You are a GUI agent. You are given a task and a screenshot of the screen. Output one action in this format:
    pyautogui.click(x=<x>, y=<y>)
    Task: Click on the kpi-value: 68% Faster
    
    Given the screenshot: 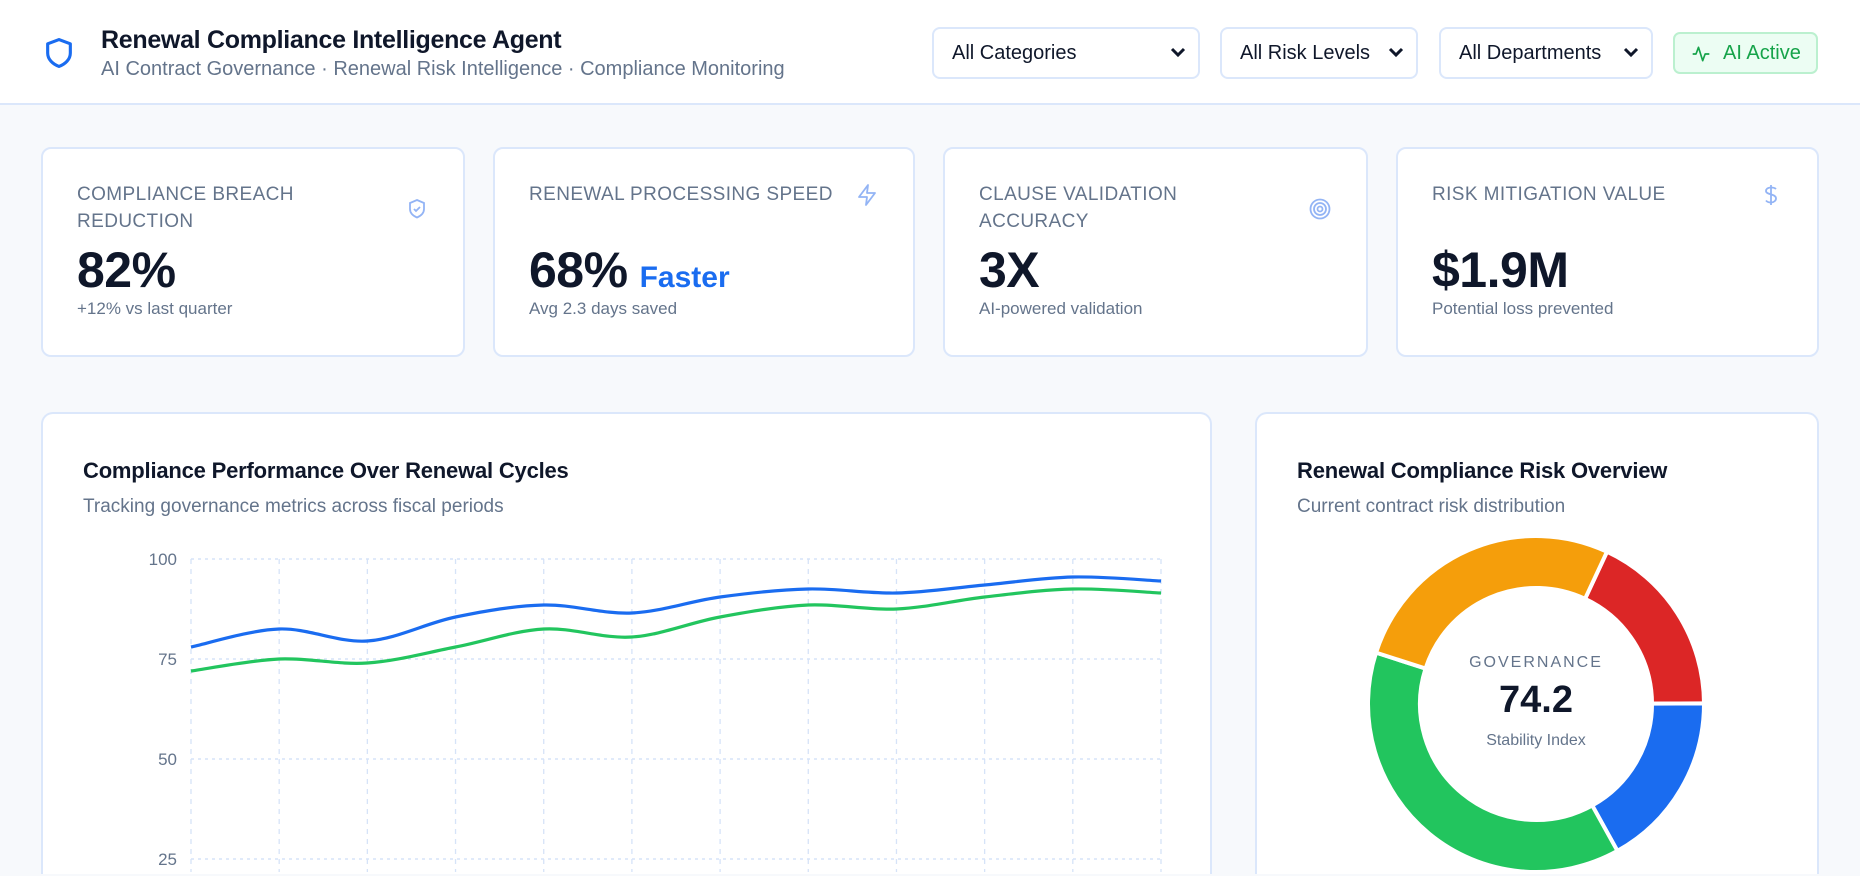 What is the action you would take?
    pyautogui.click(x=629, y=270)
    